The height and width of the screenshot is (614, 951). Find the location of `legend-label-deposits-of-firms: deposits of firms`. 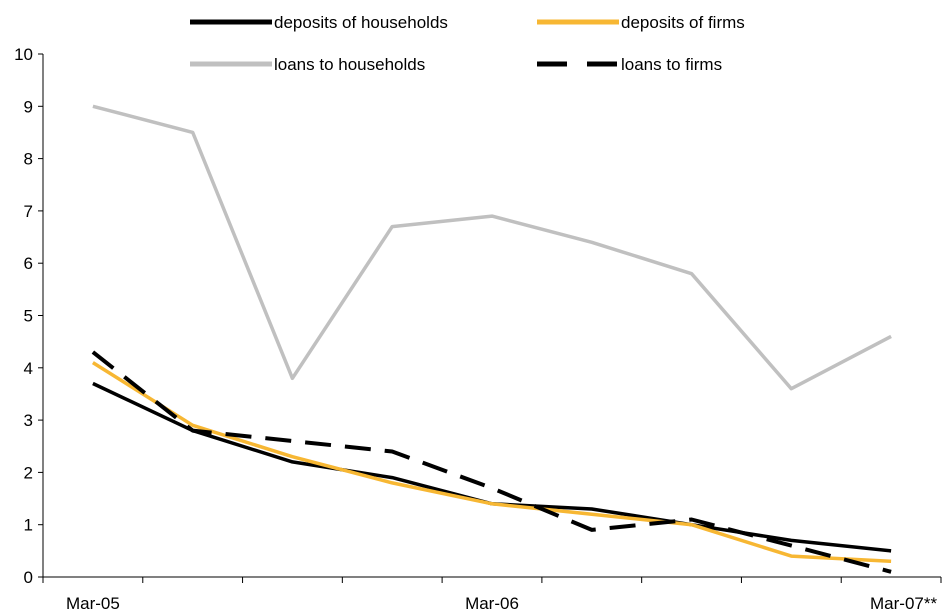

legend-label-deposits-of-firms: deposits of firms is located at coordinates (683, 22).